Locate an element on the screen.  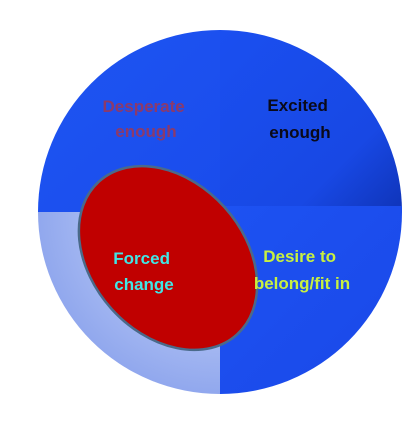
quadrant-bottom-right-label: Desire to belong/fit in is located at coordinates (302, 270).